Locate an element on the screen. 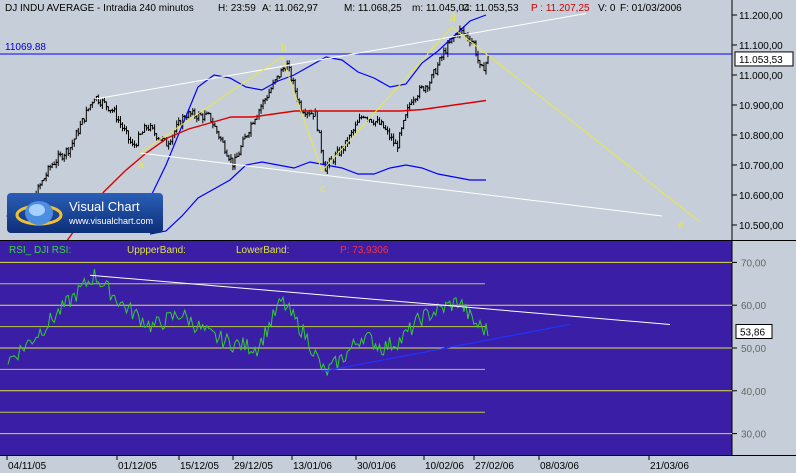  price-tick-label: 10.800,00 is located at coordinates (761, 136).